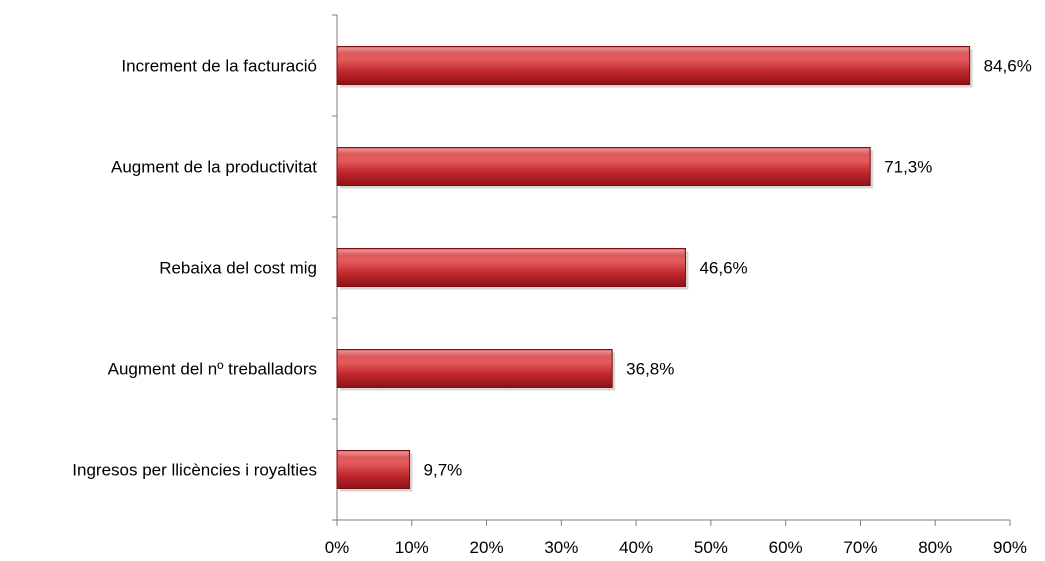 The image size is (1045, 561). Describe the element at coordinates (487, 547) in the screenshot. I see `x-tick-label: 20%` at that location.